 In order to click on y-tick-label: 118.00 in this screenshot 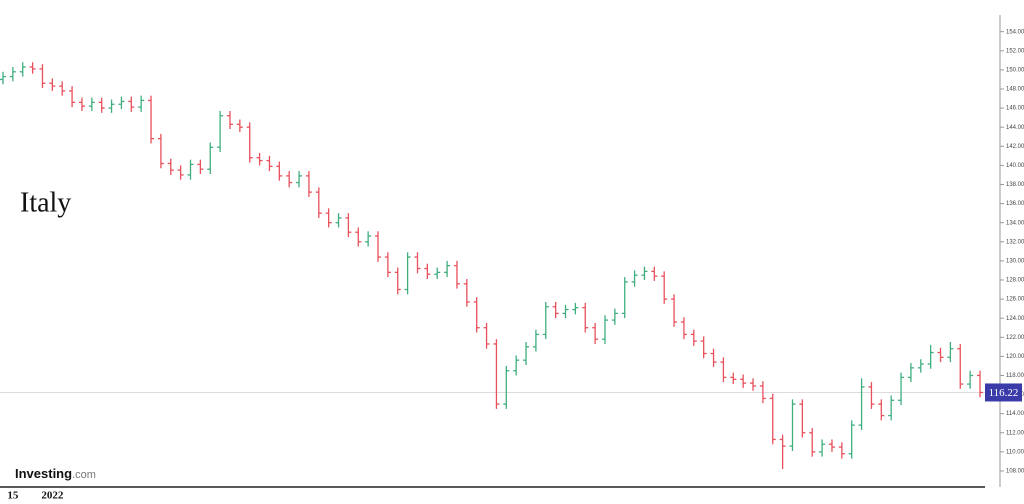, I will do `click(1015, 376)`.